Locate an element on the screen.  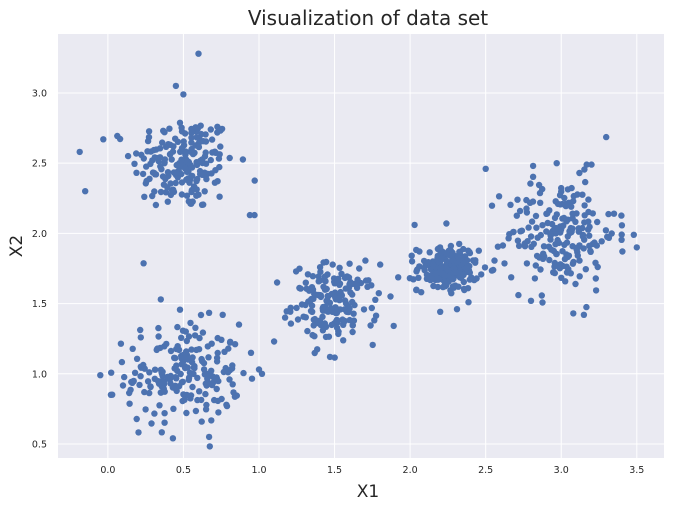
y-tick-label: 3.0 is located at coordinates (39, 93).